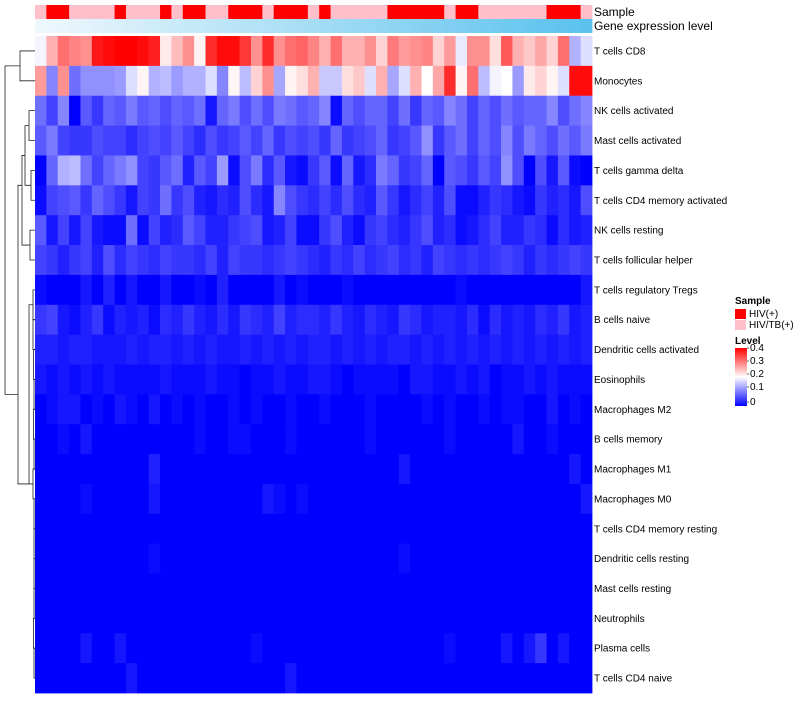  Describe the element at coordinates (748, 341) in the screenshot. I see `legend-level-title: Level` at that location.